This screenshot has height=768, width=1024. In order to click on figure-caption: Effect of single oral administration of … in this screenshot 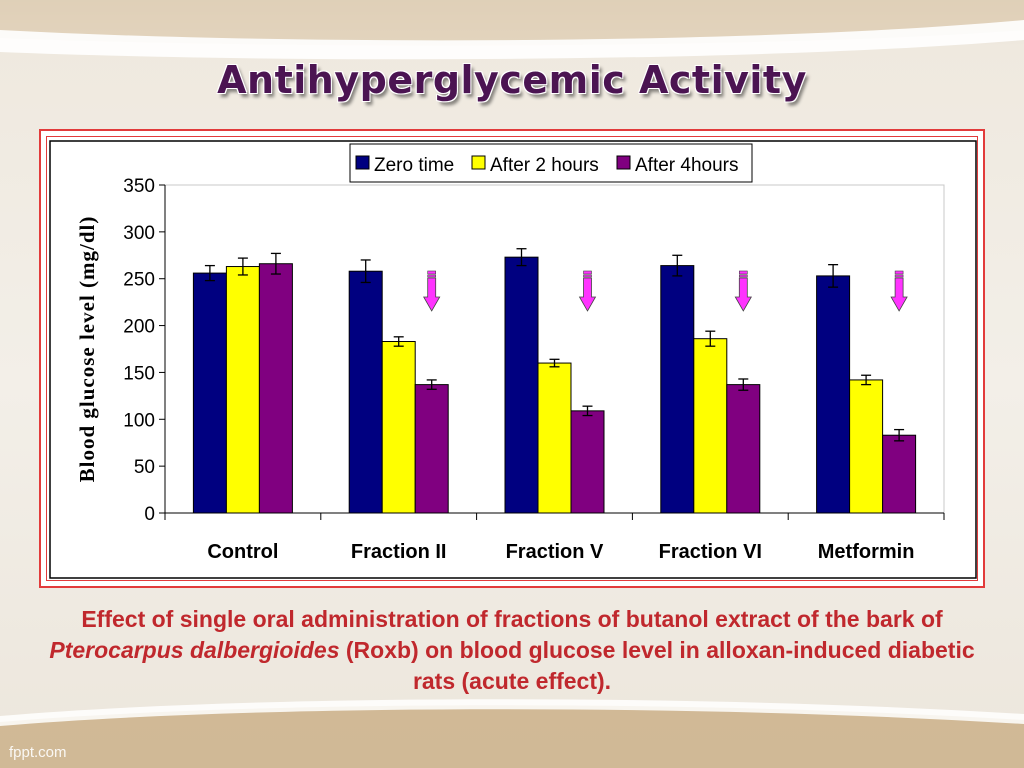, I will do `click(512, 650)`.